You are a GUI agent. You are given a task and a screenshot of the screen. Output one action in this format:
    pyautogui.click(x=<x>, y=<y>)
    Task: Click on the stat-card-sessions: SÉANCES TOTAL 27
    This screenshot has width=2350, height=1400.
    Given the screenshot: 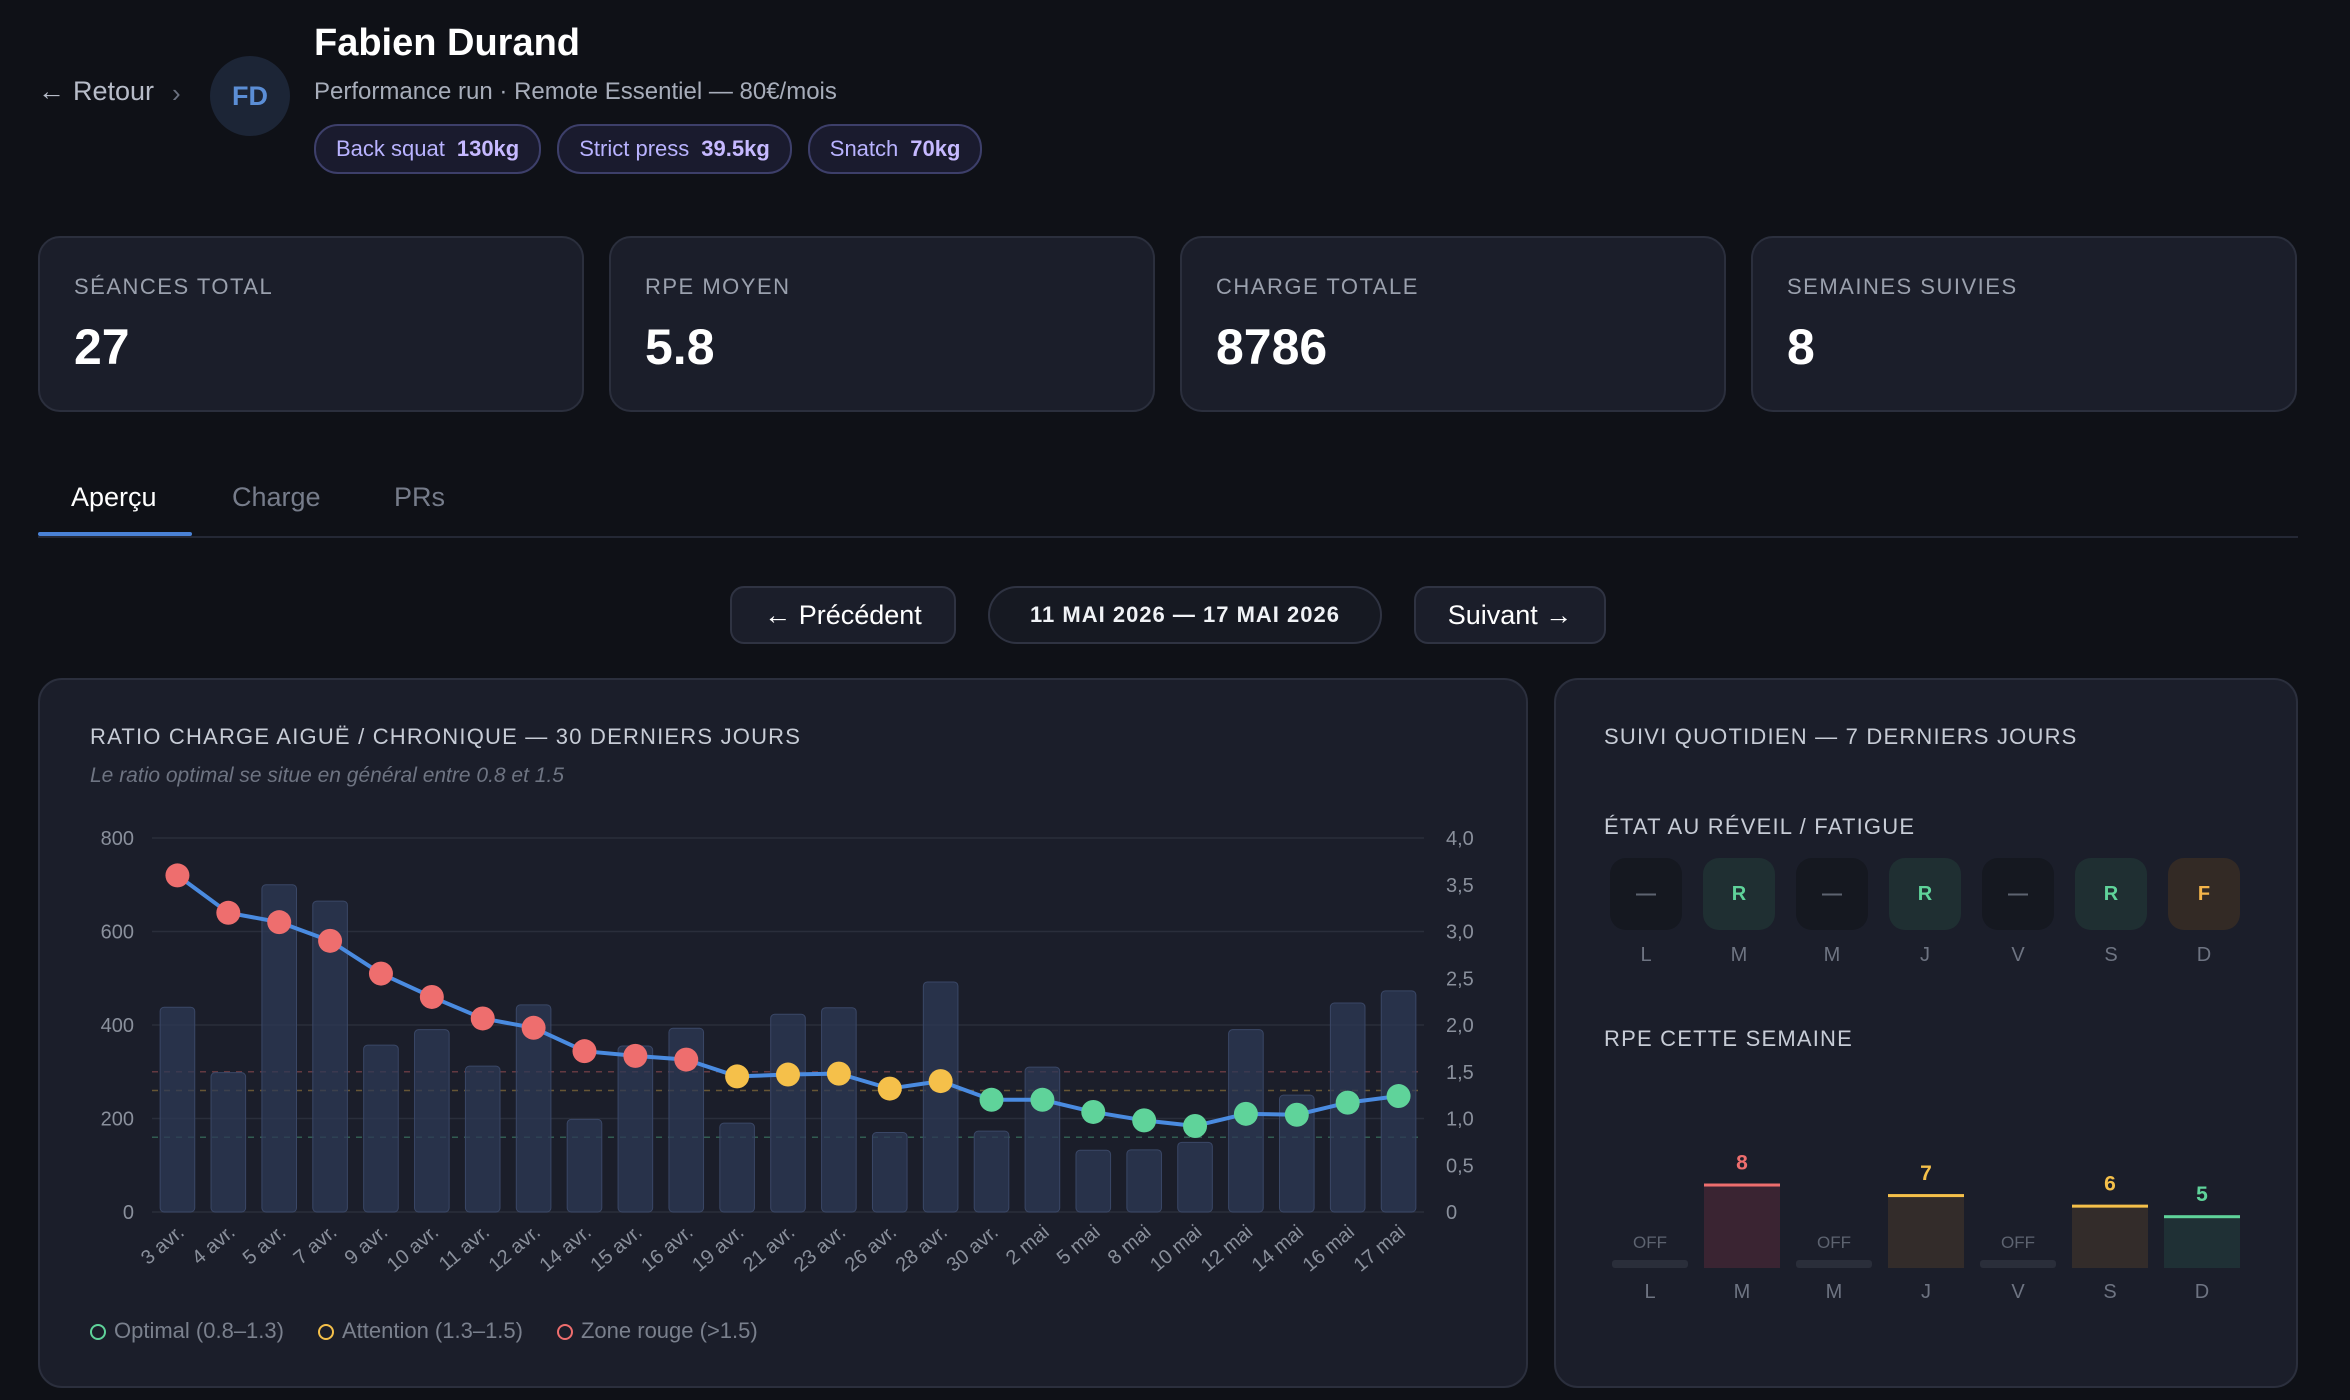 What is the action you would take?
    pyautogui.click(x=311, y=324)
    